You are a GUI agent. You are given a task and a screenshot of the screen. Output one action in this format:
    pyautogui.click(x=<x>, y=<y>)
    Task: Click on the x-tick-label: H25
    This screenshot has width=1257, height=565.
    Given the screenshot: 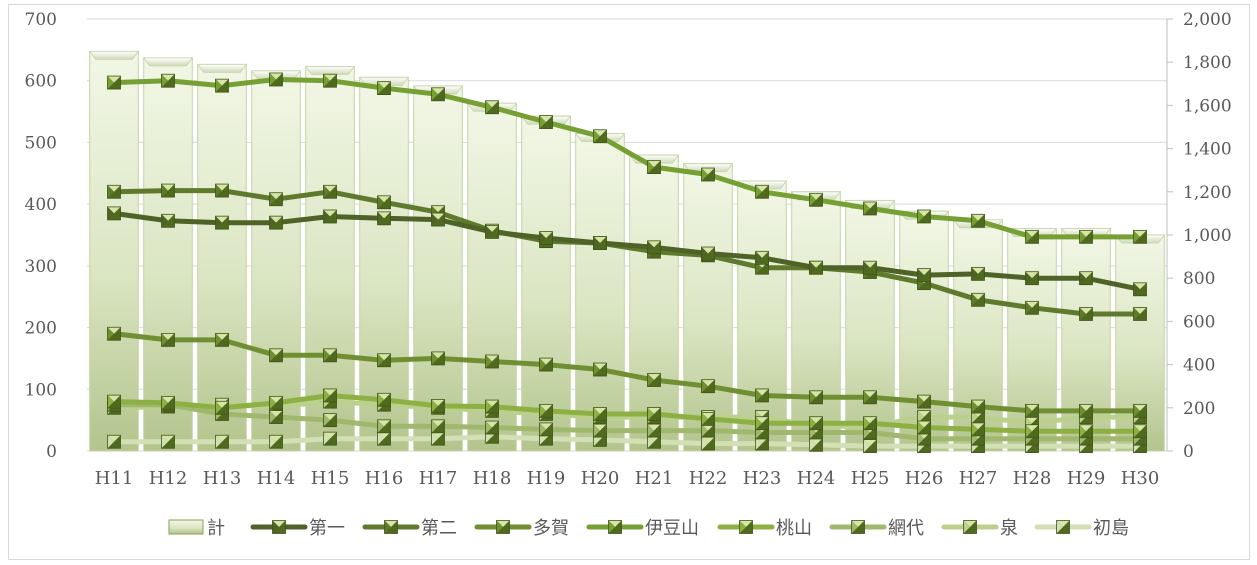 What is the action you would take?
    pyautogui.click(x=870, y=478)
    